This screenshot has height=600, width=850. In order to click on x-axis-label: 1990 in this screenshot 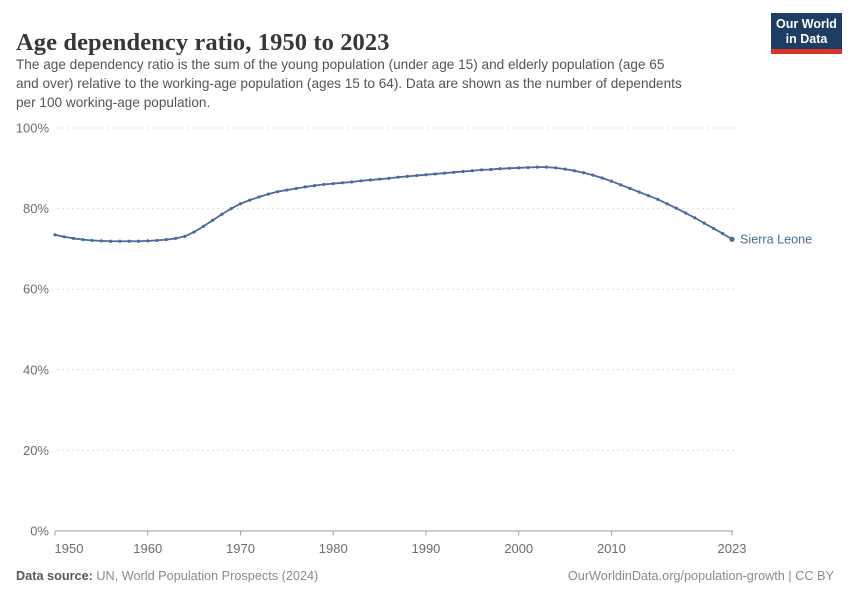, I will do `click(425, 548)`.